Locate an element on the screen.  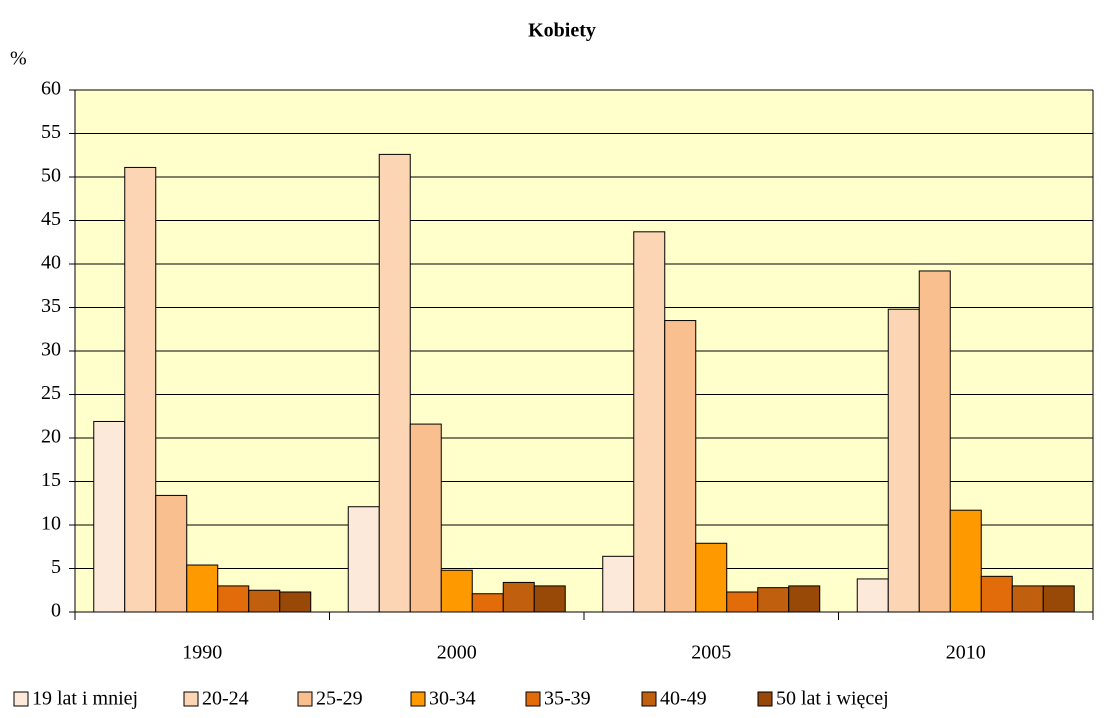
legend-label: 40-49 is located at coordinates (683, 699).